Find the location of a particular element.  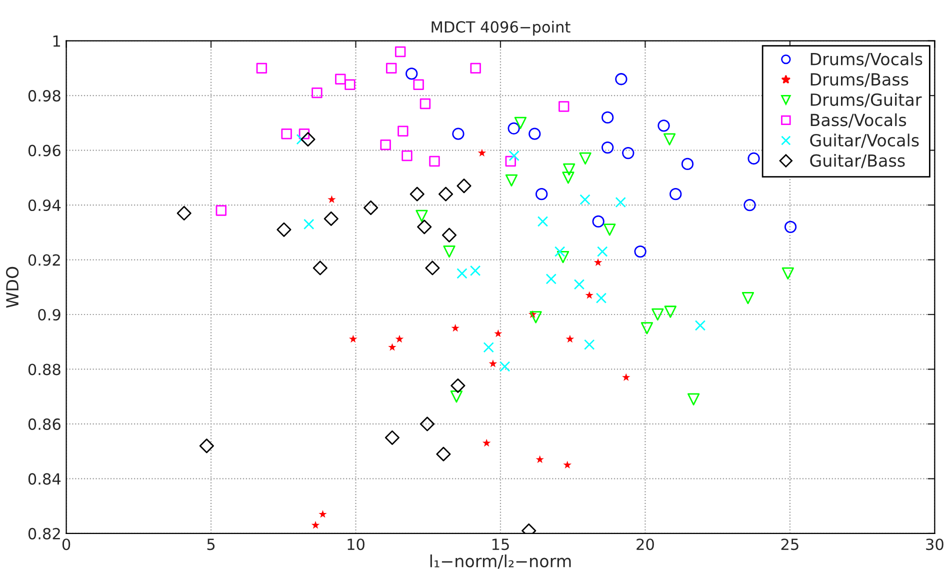

legend-label: Drums/Guitar is located at coordinates (866, 100).